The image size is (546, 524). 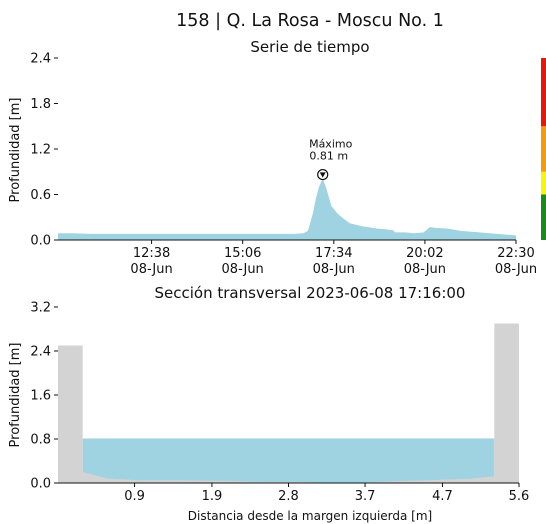 I want to click on x-tick-label: 3.7, so click(x=365, y=496).